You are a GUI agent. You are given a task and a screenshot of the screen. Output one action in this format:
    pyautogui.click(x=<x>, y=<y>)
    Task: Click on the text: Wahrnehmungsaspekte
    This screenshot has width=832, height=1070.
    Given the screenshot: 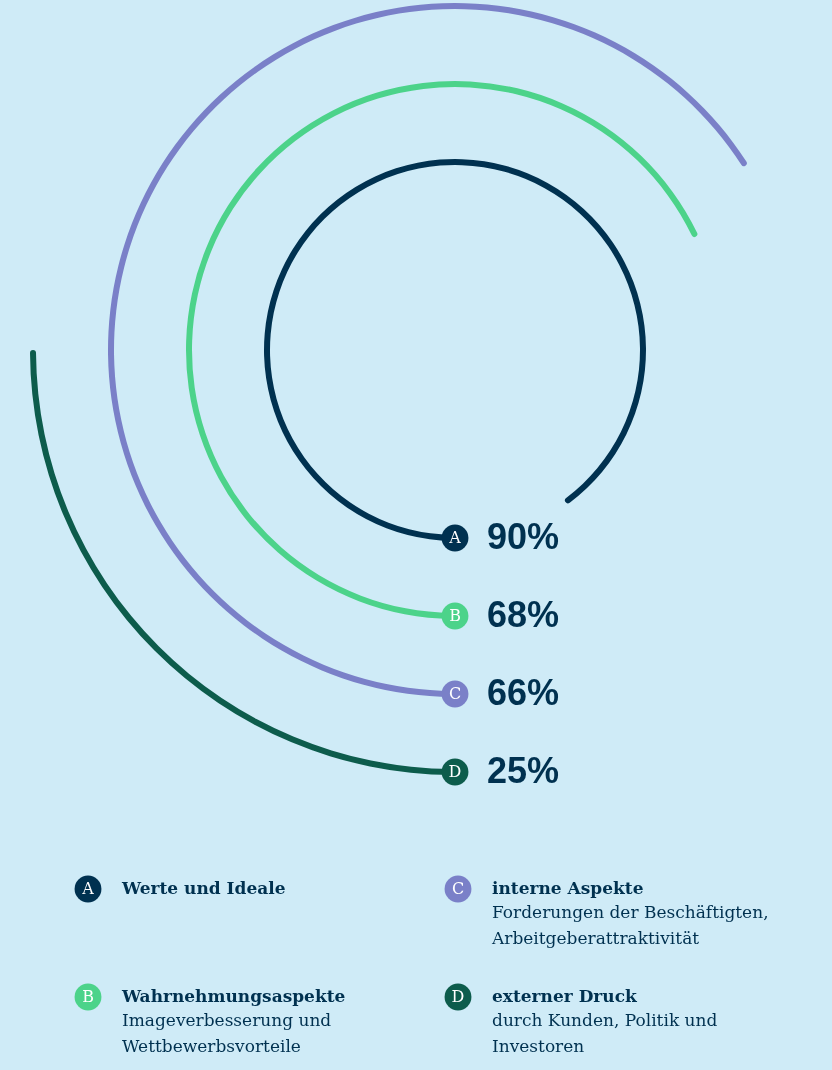 What is the action you would take?
    pyautogui.click(x=233, y=996)
    